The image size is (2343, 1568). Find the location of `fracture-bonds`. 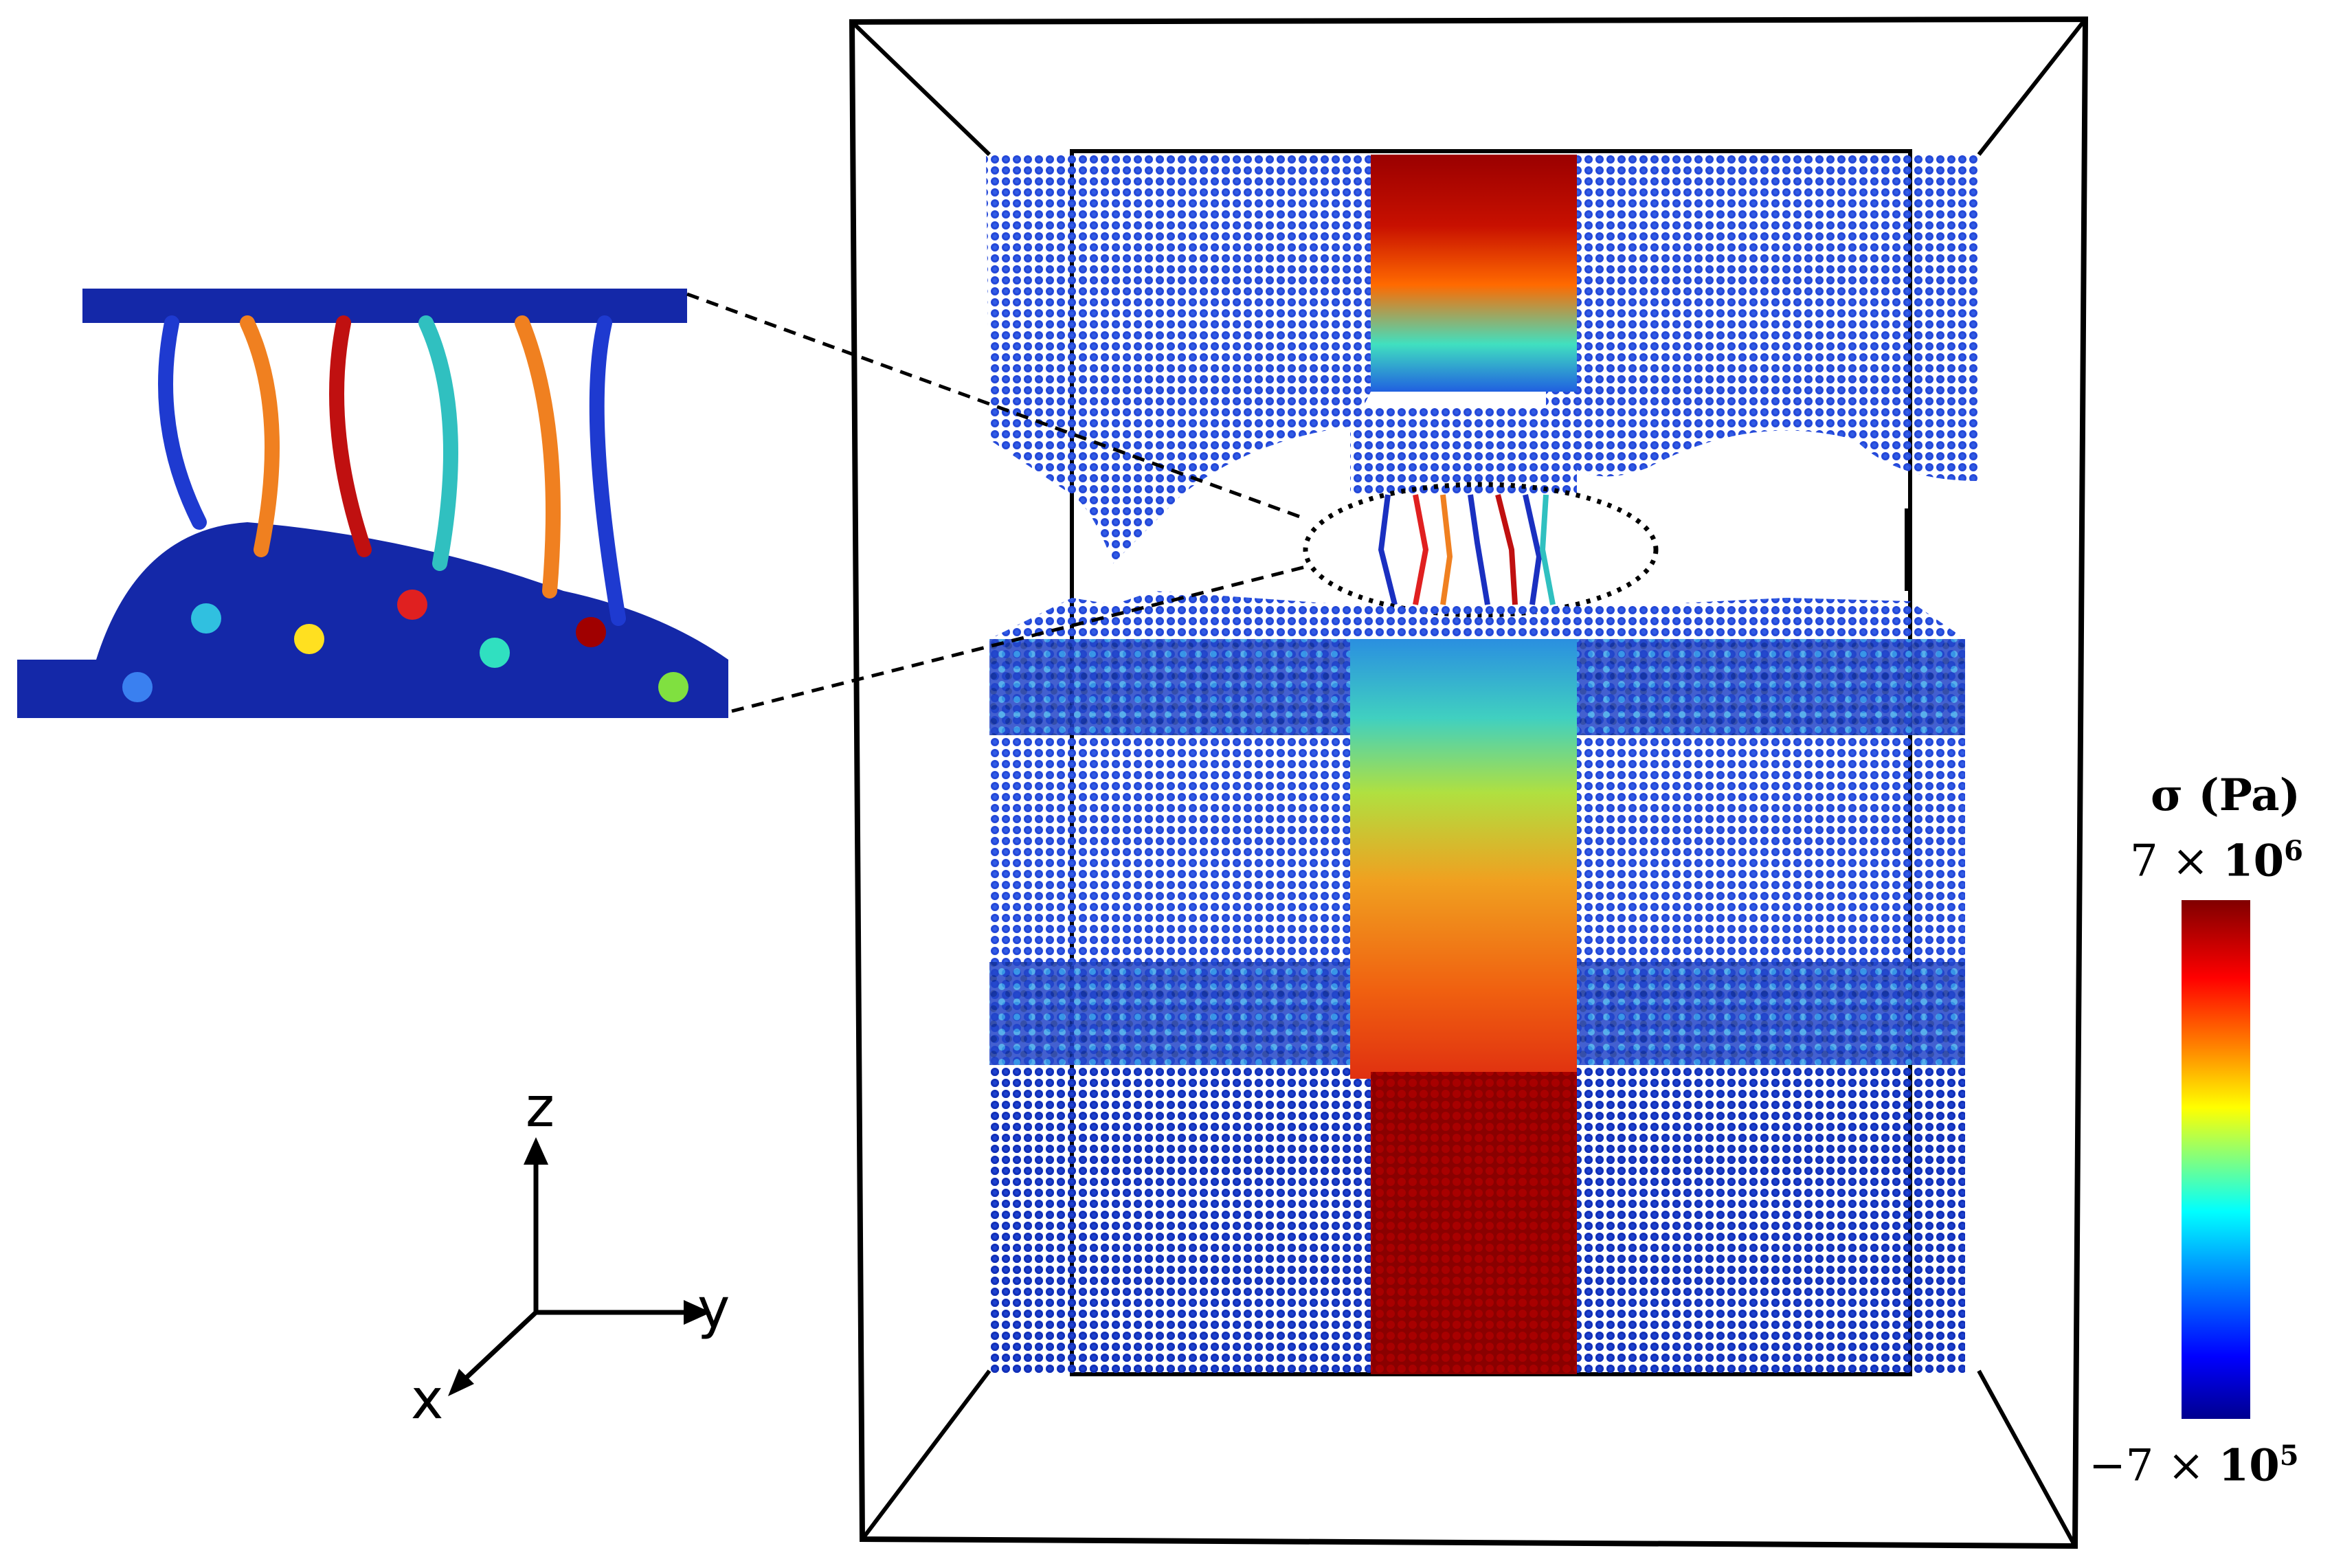

fracture-bonds is located at coordinates (1467, 549).